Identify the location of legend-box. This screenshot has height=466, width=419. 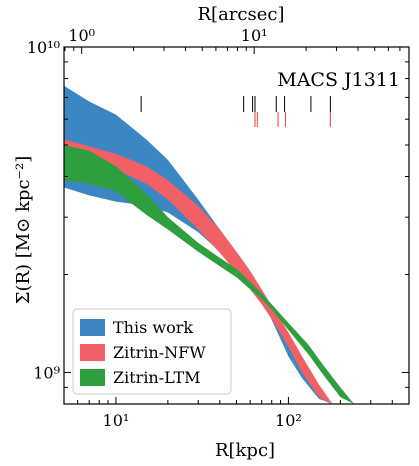
(152, 351).